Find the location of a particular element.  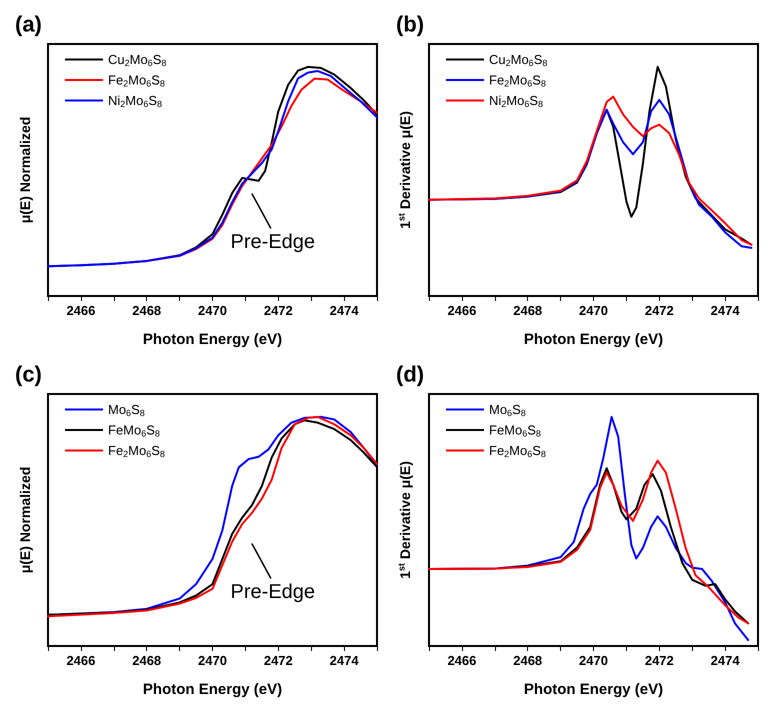

chart-title: (c) is located at coordinates (28, 374).